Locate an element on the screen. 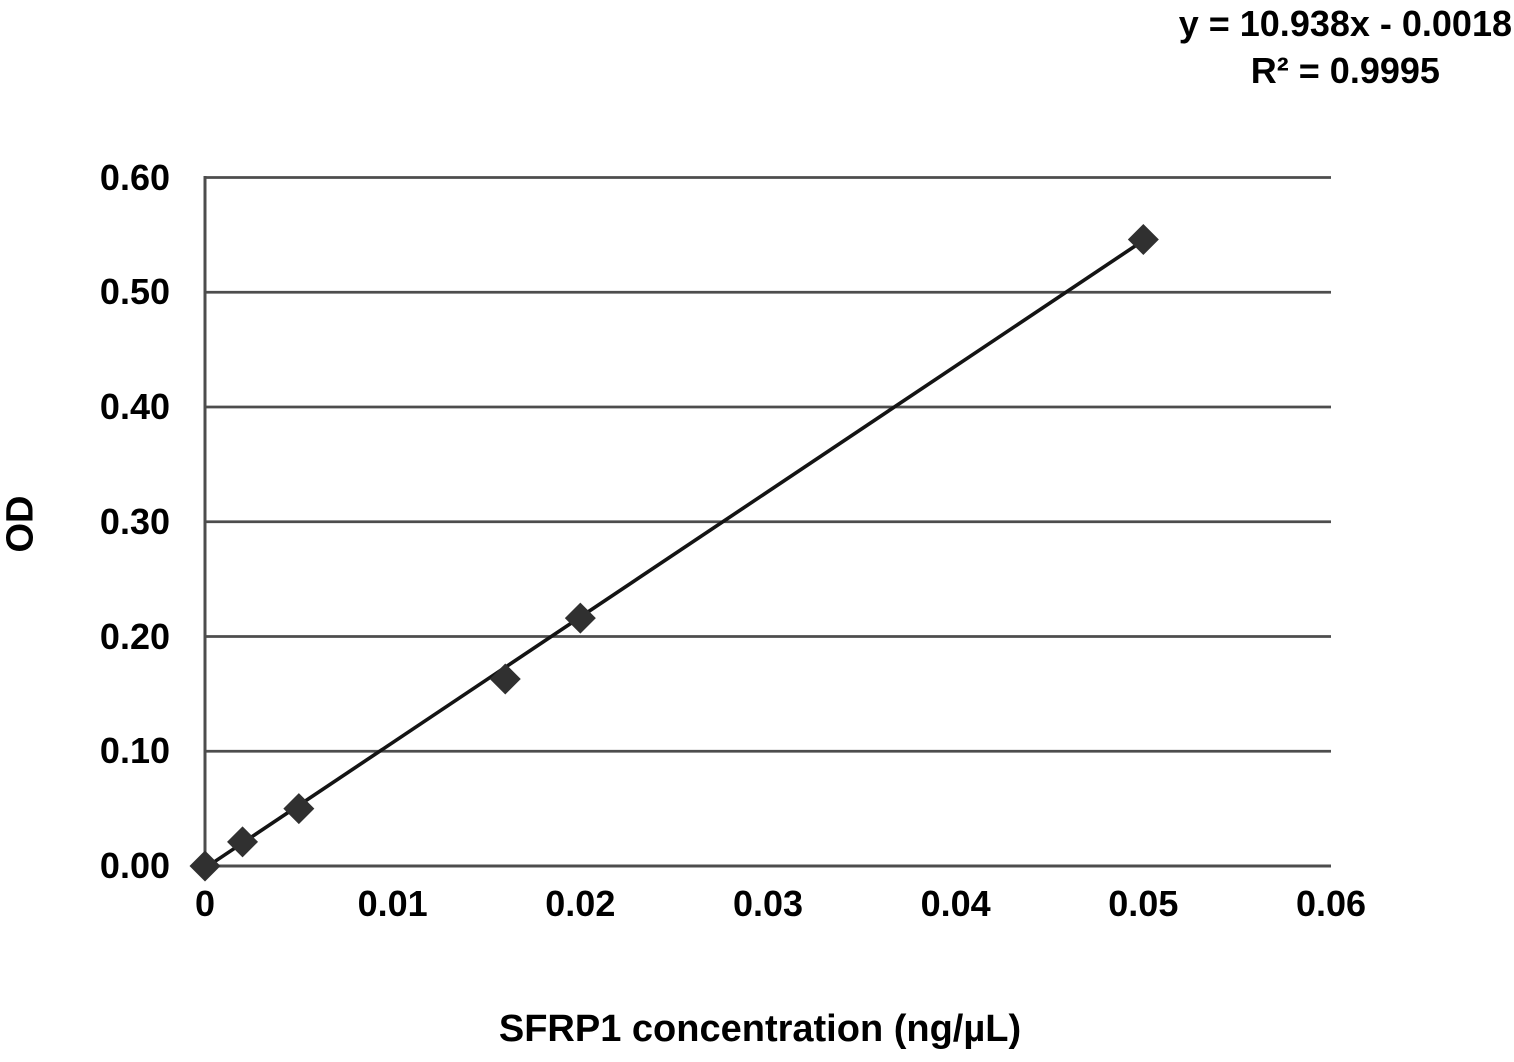 This screenshot has height=1062, width=1514. y-tick-label: 0.20 is located at coordinates (134, 636).